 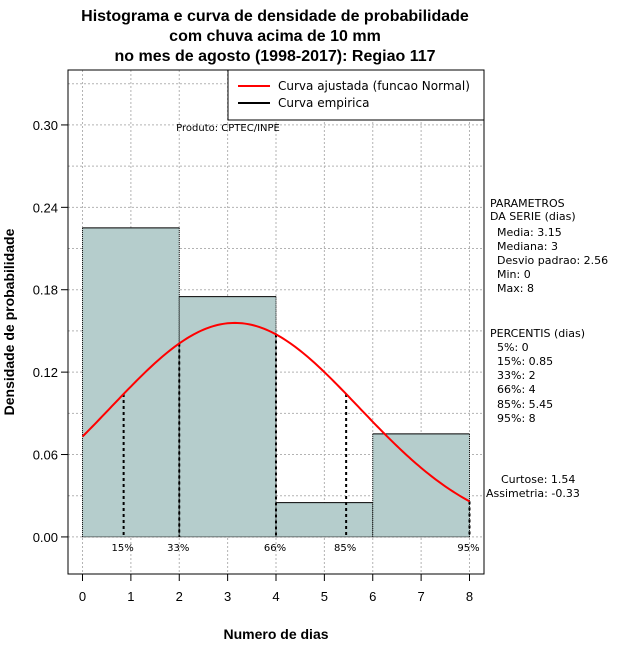 What do you see at coordinates (82, 596) in the screenshot?
I see `x-tick-label: 0` at bounding box center [82, 596].